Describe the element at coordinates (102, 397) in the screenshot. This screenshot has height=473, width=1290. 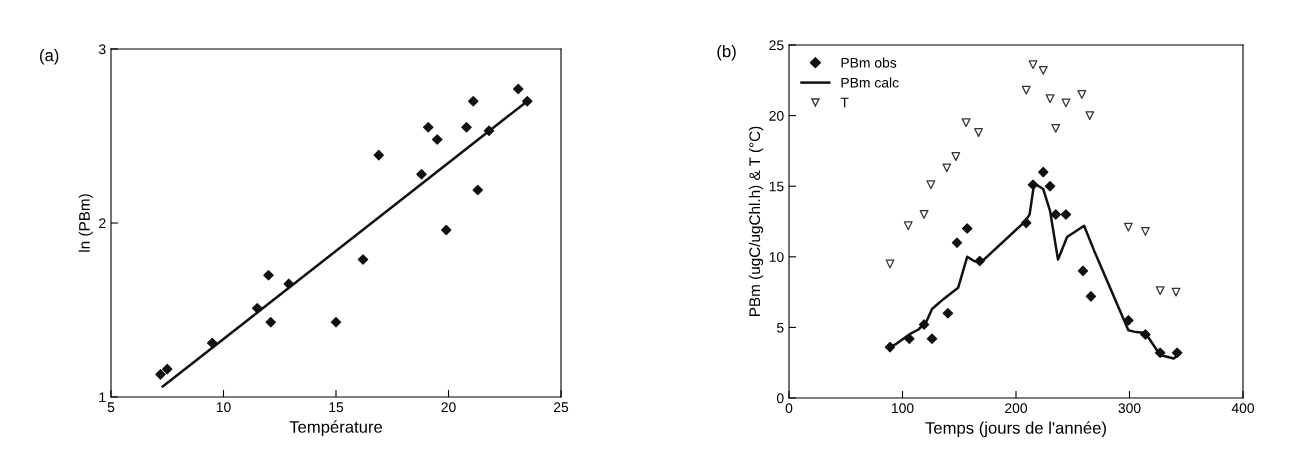
I see `y-tick-label: 1` at that location.